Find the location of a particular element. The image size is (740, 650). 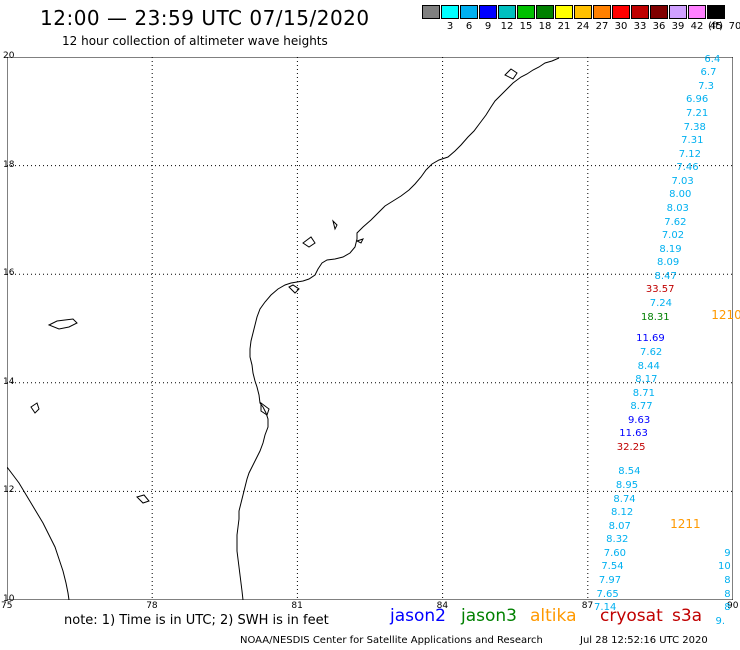

wave-height-value: 11.63 is located at coordinates (633, 434).